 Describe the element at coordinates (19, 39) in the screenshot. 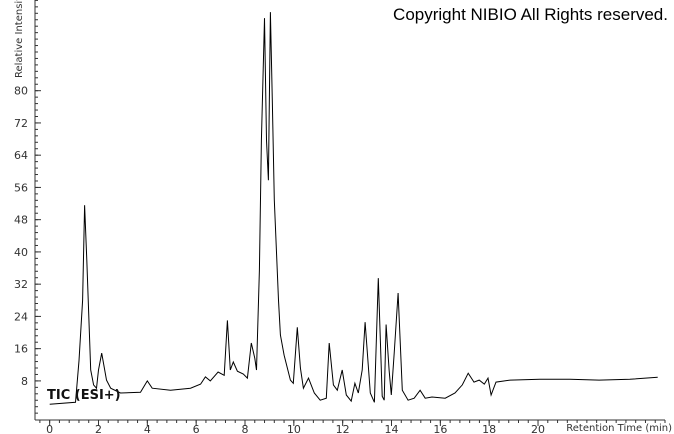

I see `y-axis-title: Relative Intensity` at that location.